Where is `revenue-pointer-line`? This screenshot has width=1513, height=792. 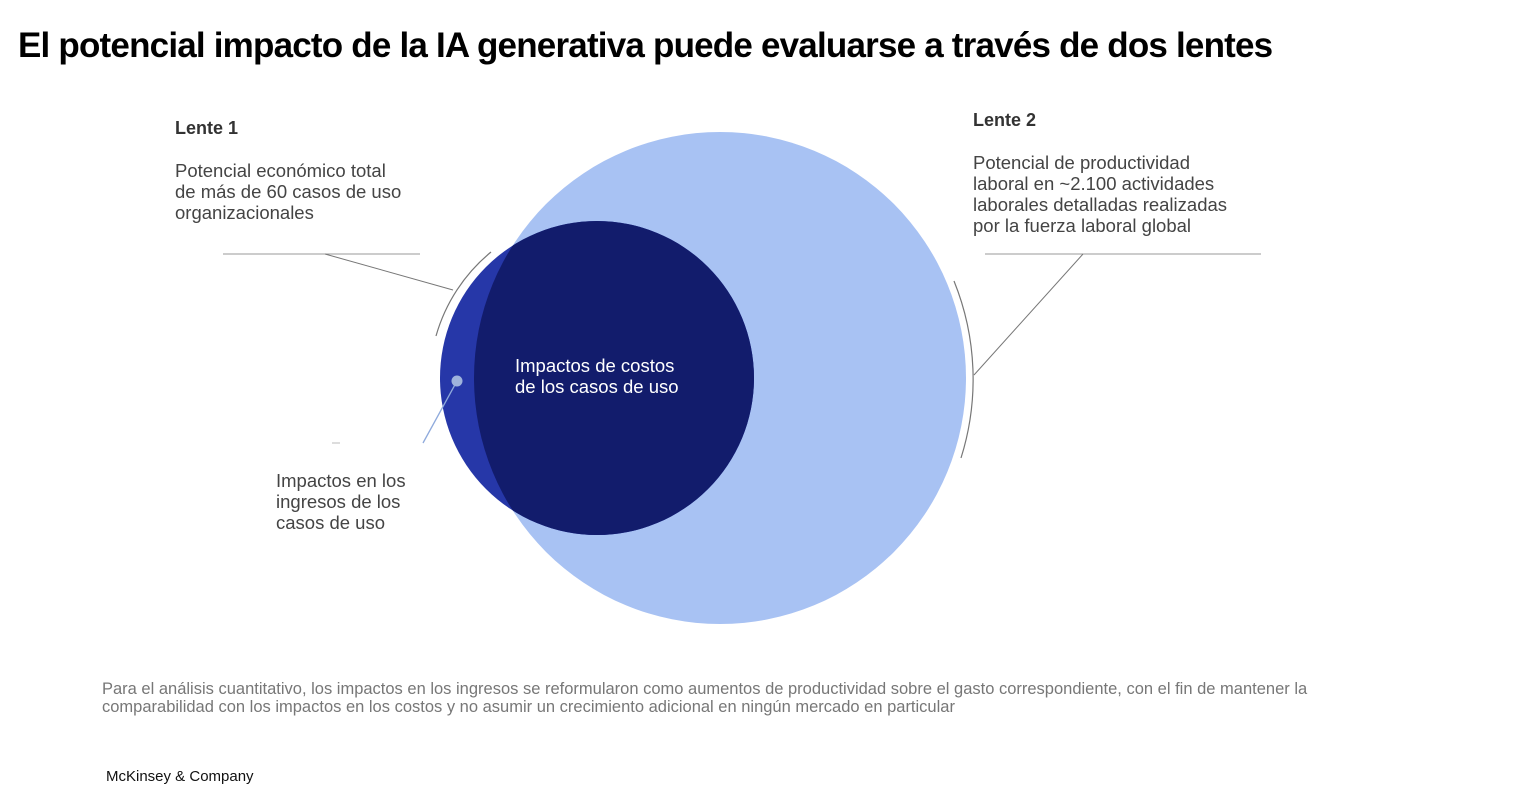
revenue-pointer-line is located at coordinates (440, 412).